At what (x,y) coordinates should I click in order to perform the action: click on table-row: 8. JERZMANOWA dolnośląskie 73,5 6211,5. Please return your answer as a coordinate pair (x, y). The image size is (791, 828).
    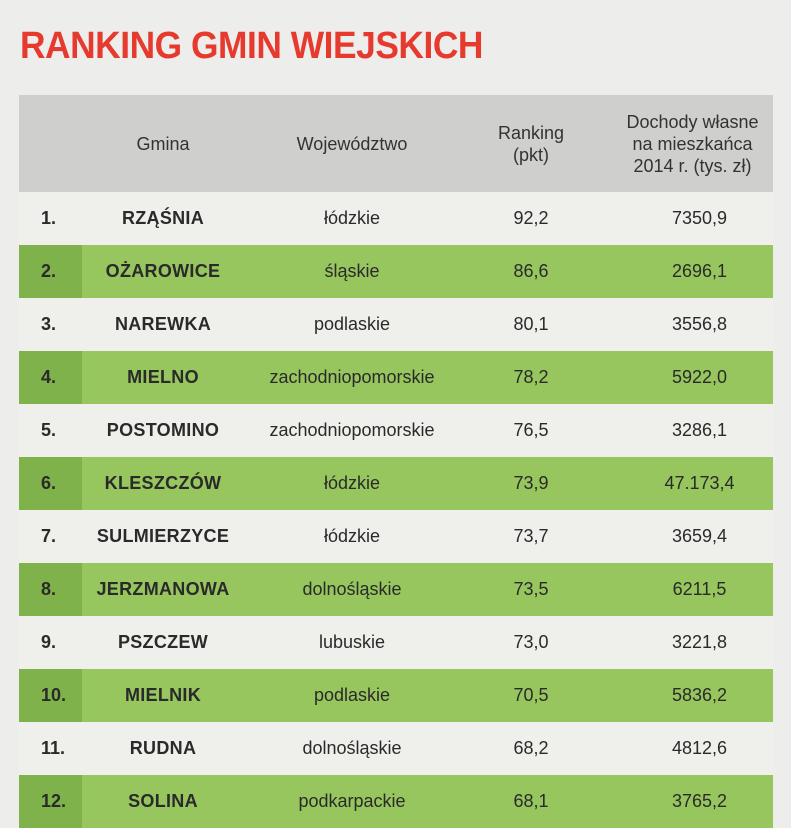
    Looking at the image, I should click on (396, 589).